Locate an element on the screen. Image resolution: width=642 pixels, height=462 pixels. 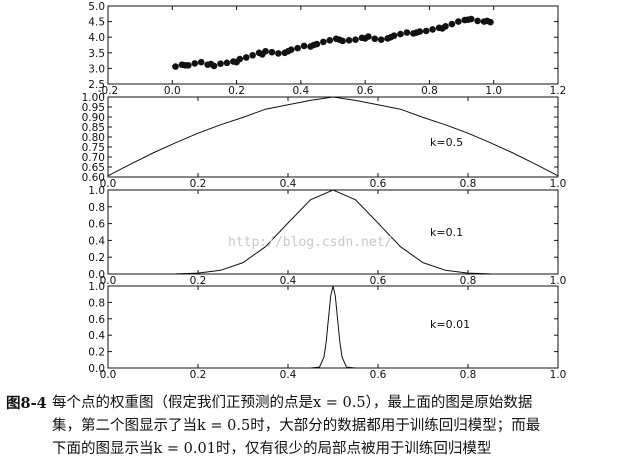
x-tick-label: 1.2 is located at coordinates (558, 91).